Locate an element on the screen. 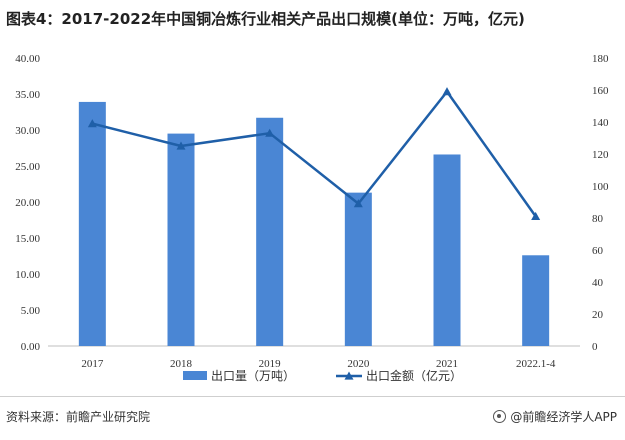 Image resolution: width=625 pixels, height=440 pixels. left-tick-label: 5.00 is located at coordinates (31, 311).